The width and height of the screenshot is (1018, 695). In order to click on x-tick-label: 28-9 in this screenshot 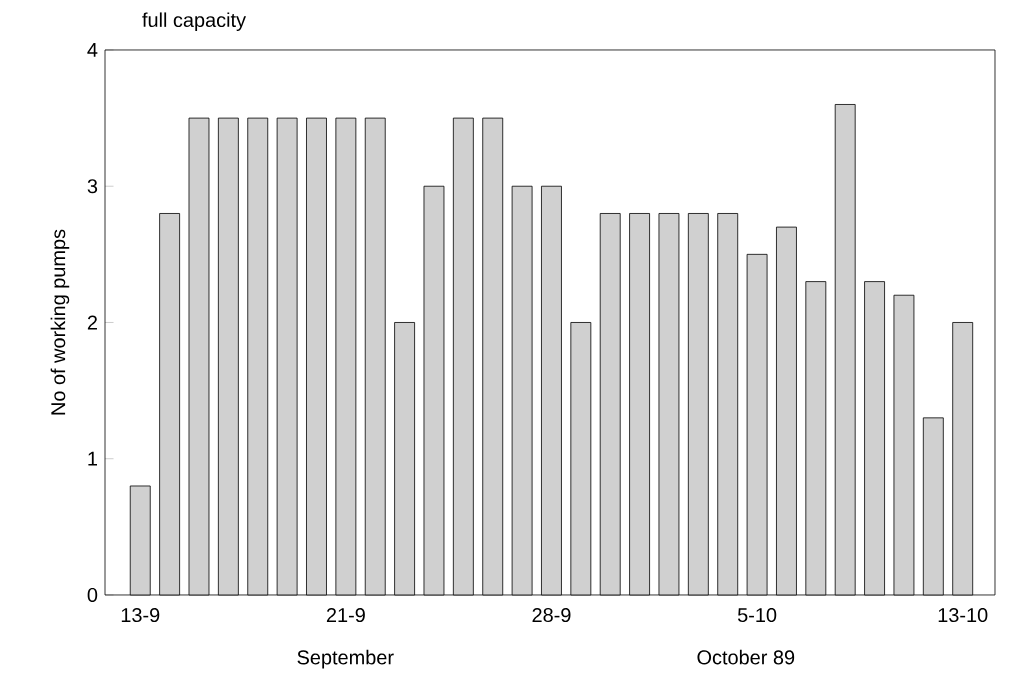, I will do `click(551, 615)`.